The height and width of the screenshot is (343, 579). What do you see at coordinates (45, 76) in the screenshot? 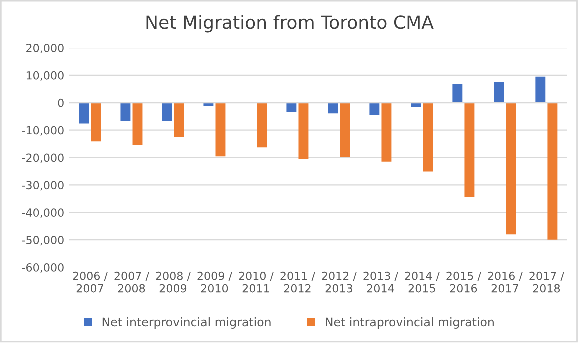
I see `y-tick-label: 10,000` at bounding box center [45, 76].